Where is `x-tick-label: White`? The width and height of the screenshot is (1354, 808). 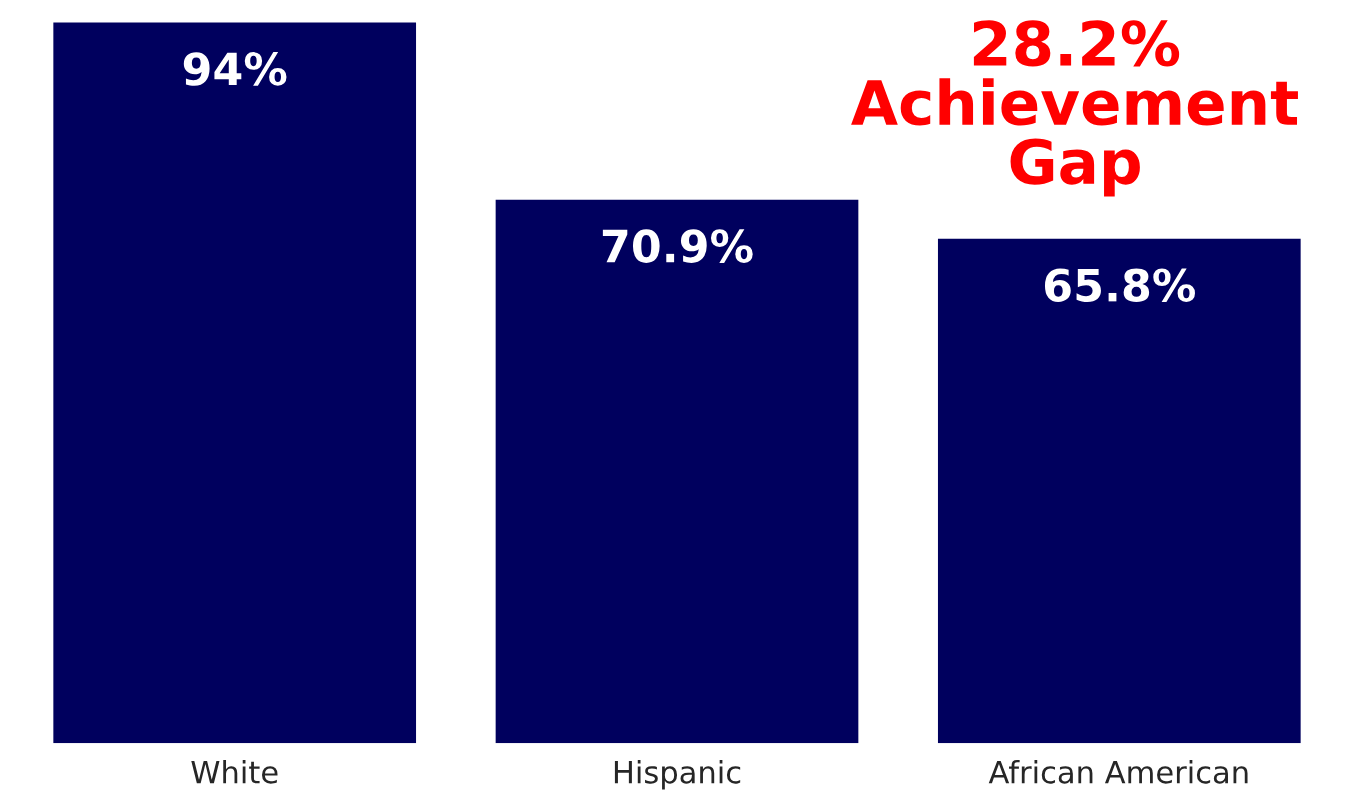
x-tick-label: White is located at coordinates (234, 772).